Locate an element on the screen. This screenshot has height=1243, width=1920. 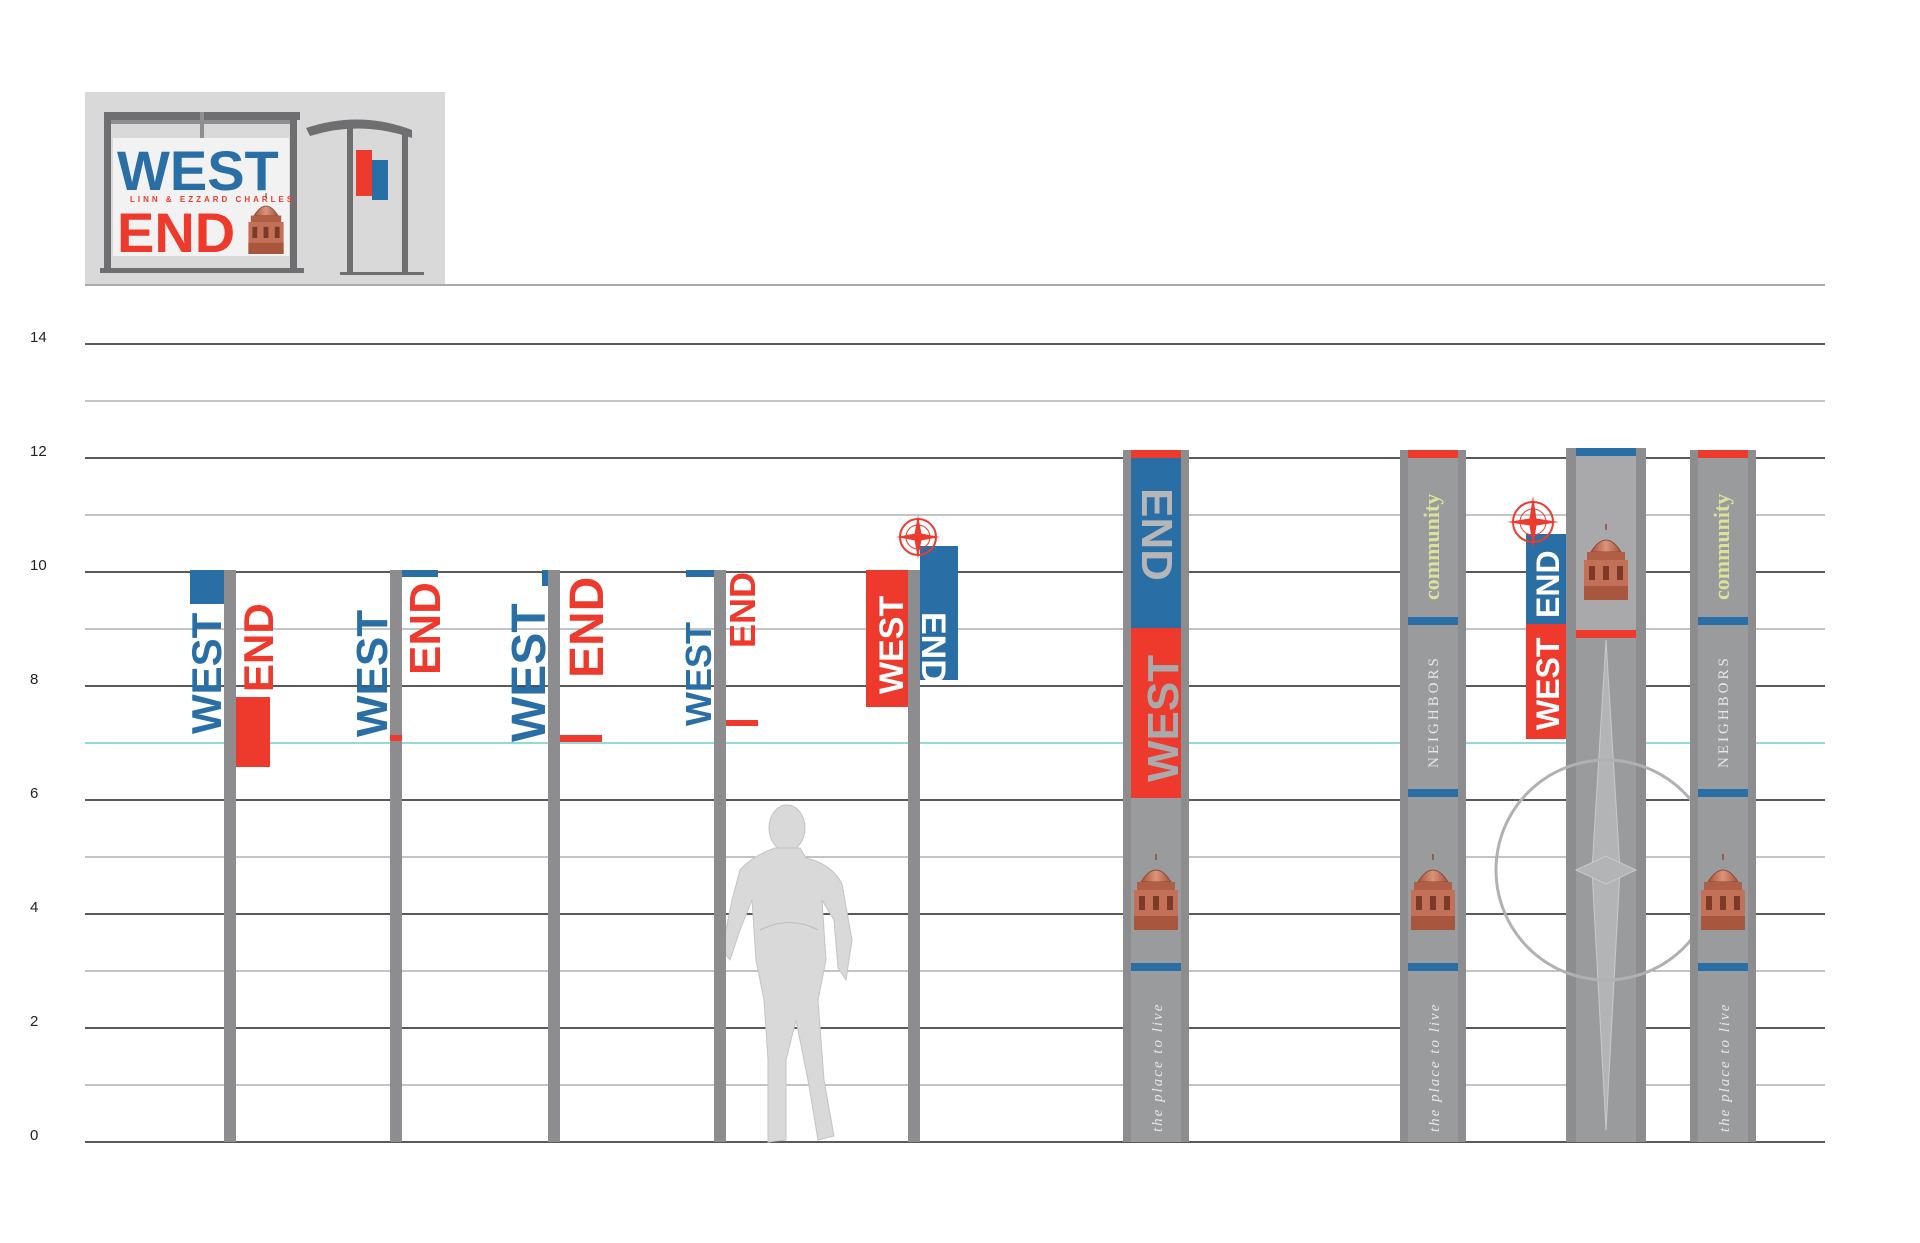
bus-shelter-thumbnail: WEST LINN & EZZARD CHARLES END is located at coordinates (265, 188).